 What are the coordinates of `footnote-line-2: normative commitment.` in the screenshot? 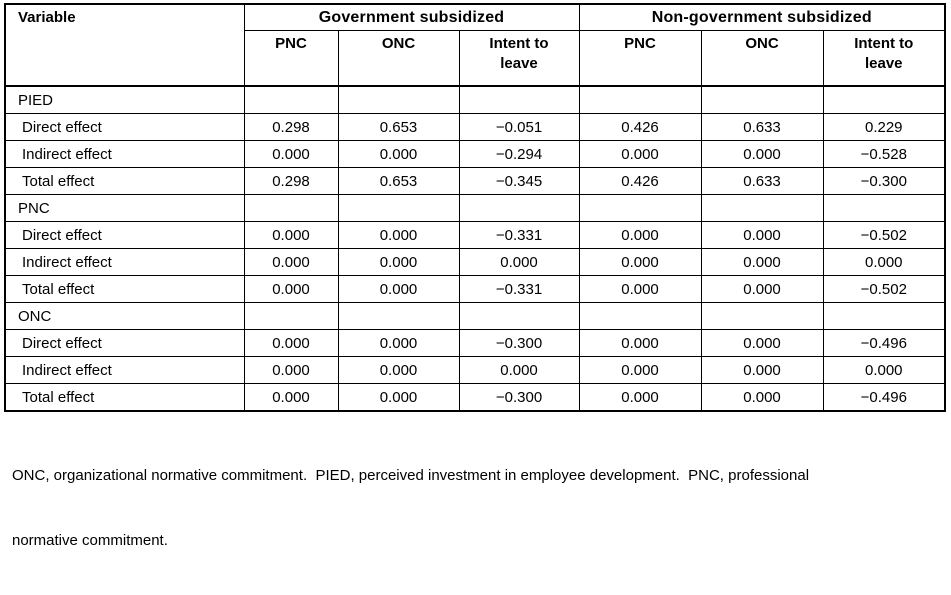 It's located at (90, 540).